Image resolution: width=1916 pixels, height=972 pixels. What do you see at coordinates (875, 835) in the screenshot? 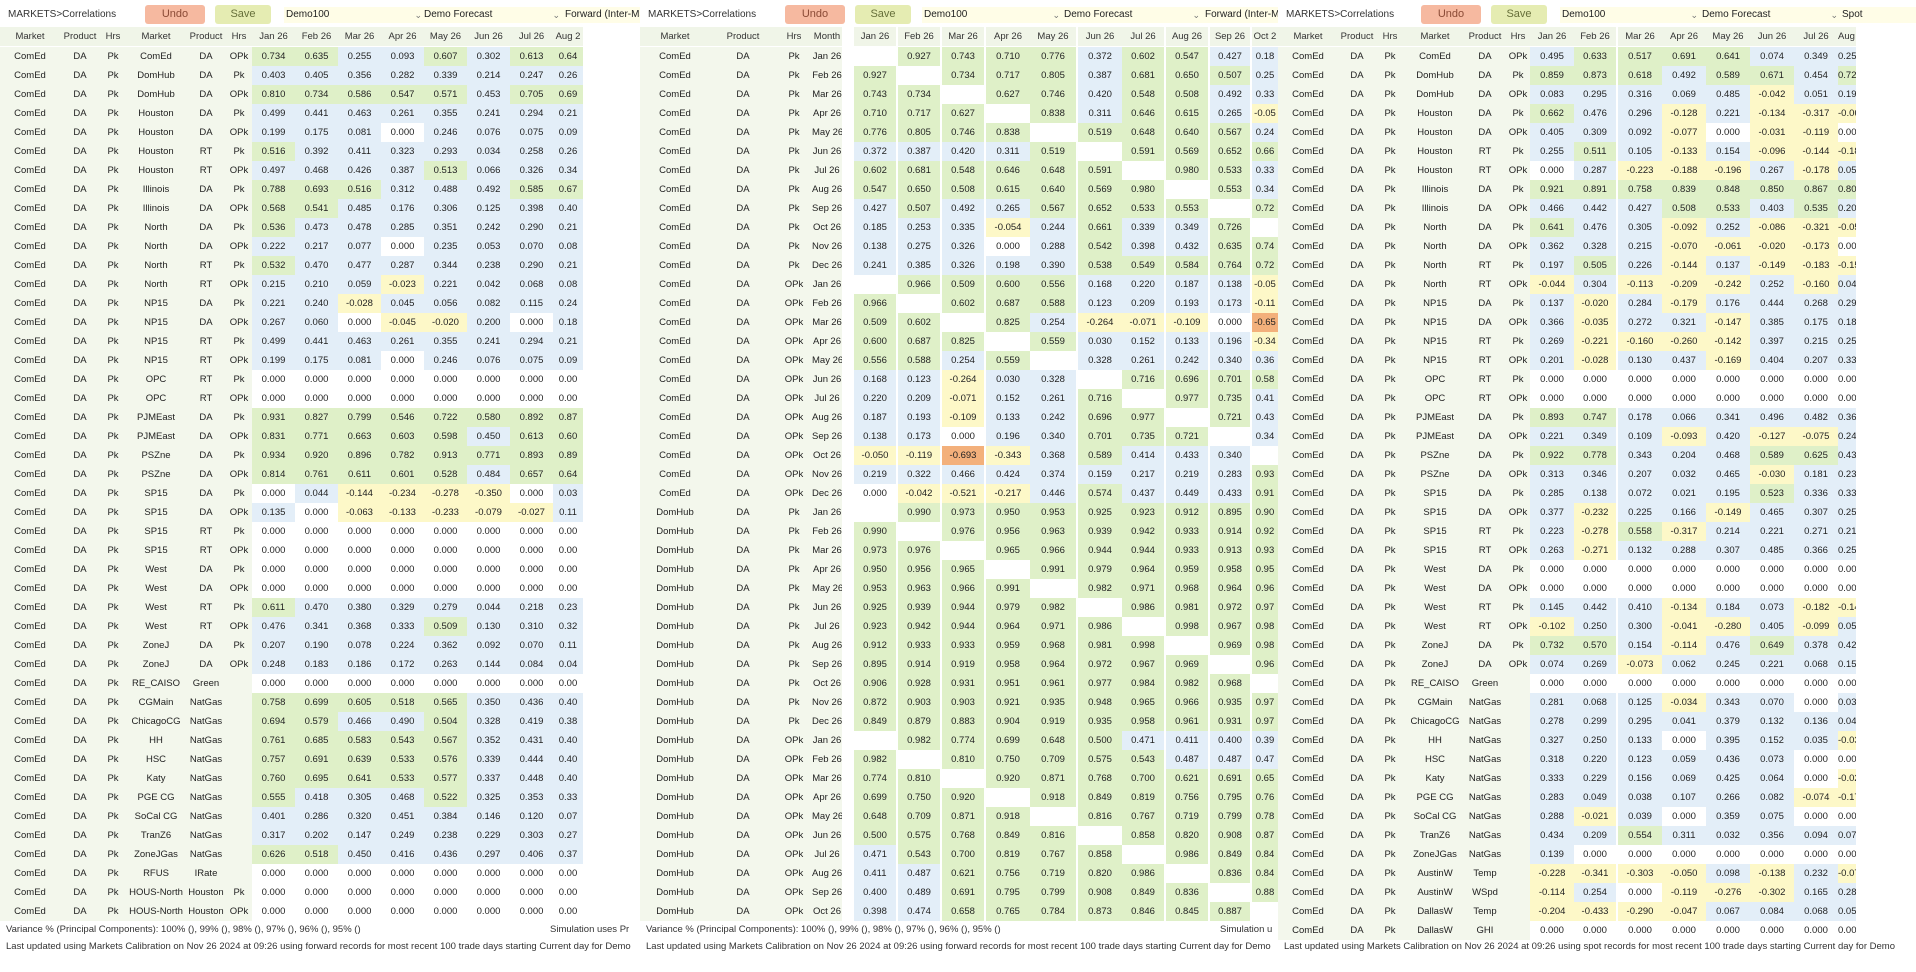
I see `correlation-value-cell: 0.500` at bounding box center [875, 835].